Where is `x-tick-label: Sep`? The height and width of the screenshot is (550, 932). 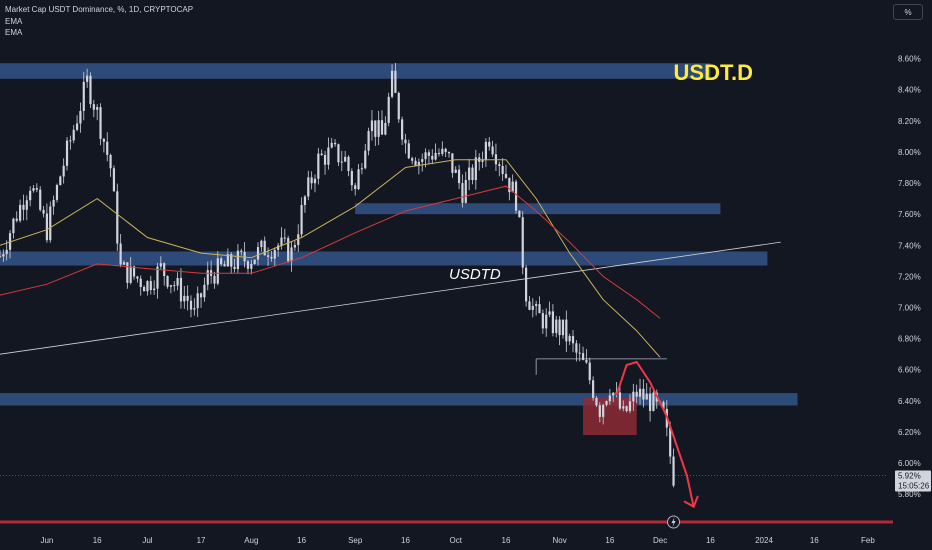
x-tick-label: Sep is located at coordinates (355, 540).